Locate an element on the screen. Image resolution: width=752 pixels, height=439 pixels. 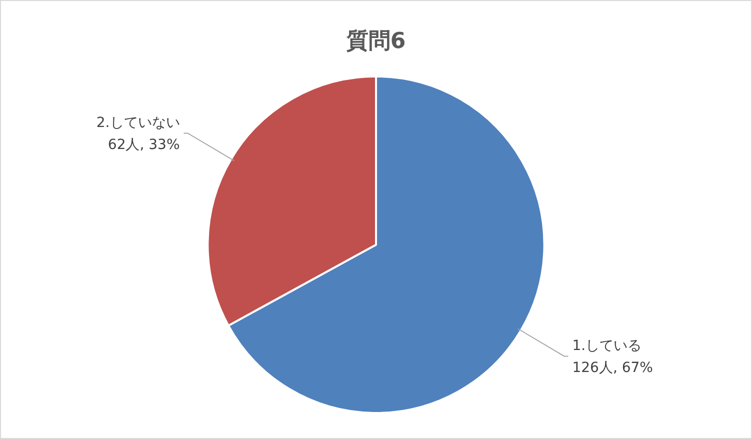
slice-label: 1.している is located at coordinates (607, 346).